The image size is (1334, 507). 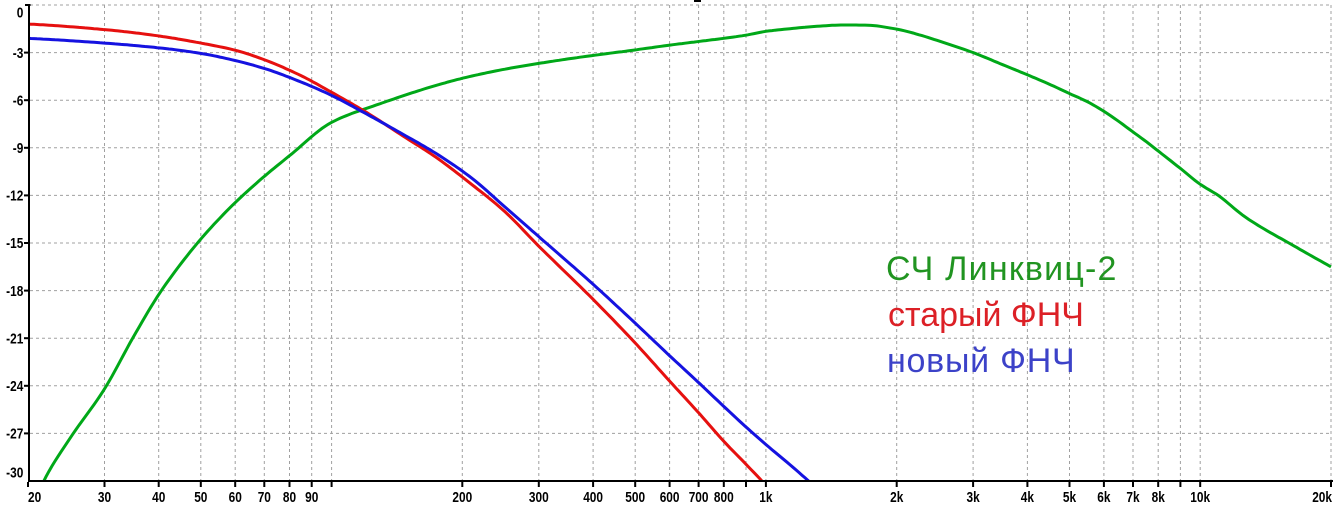 I want to click on svg-text: -24, so click(x=15, y=386).